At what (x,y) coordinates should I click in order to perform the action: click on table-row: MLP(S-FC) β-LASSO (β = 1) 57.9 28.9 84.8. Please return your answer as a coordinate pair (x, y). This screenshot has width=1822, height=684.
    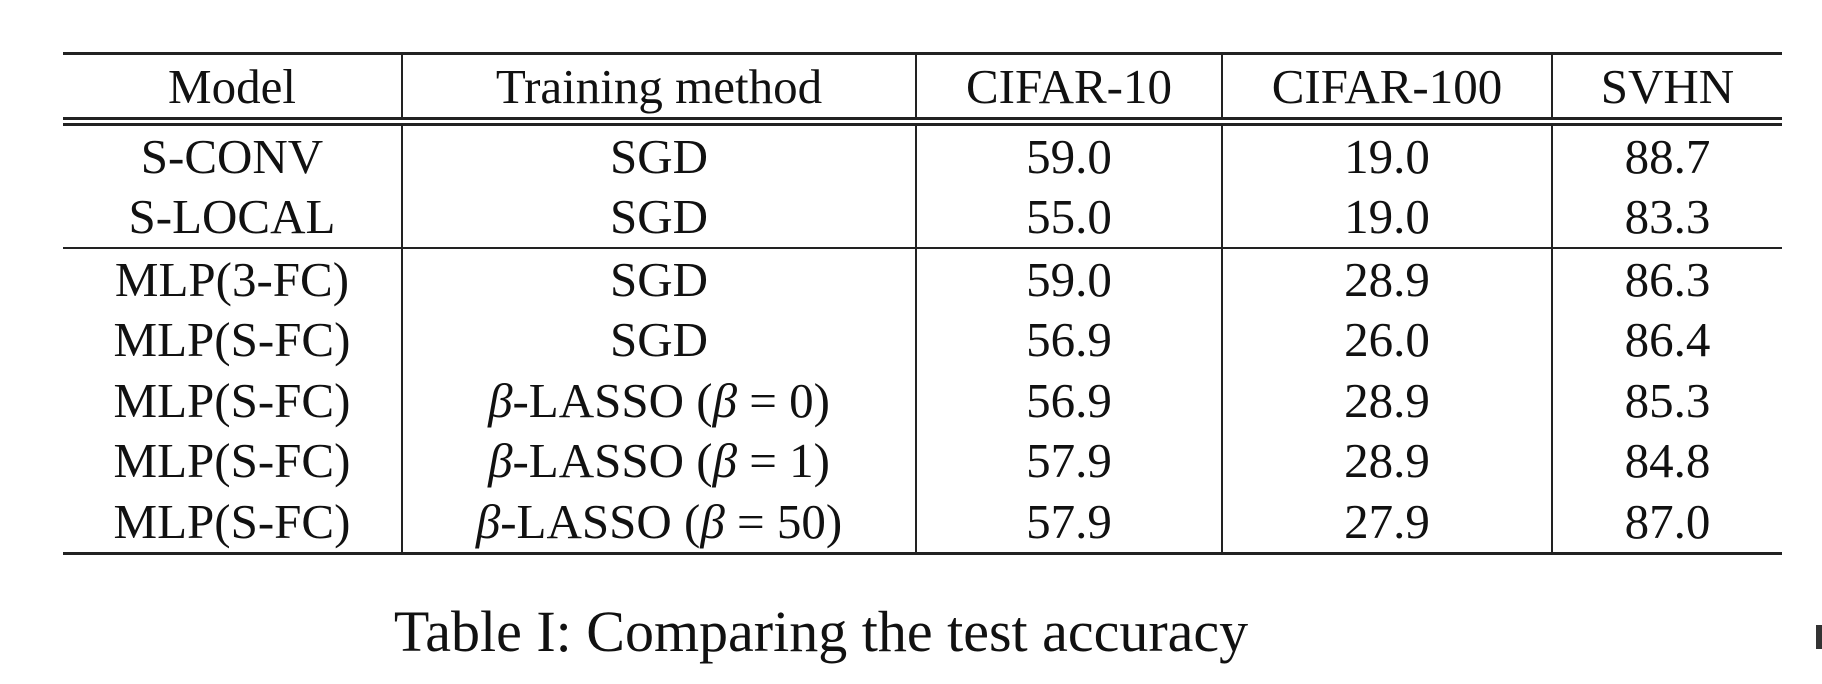
    Looking at the image, I should click on (922, 460).